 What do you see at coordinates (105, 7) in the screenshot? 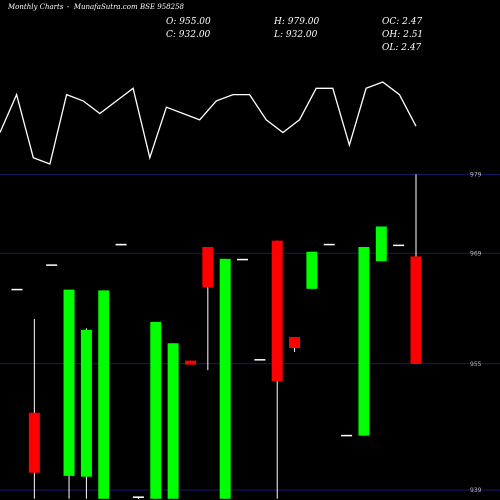
I see `site-name: MunafaSutra.com` at bounding box center [105, 7].